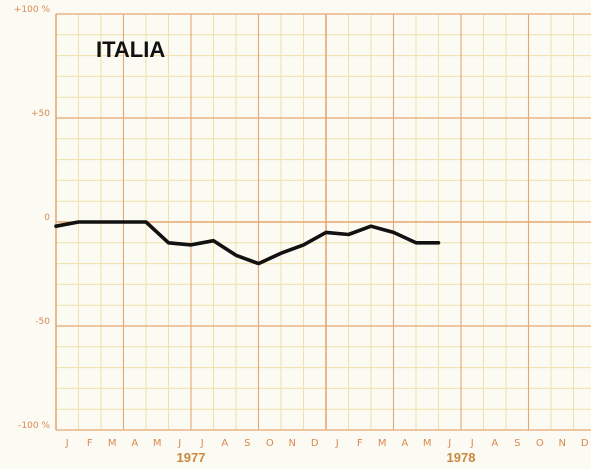 This screenshot has height=469, width=591. Describe the element at coordinates (32, 10) in the screenshot. I see `y-tick-label: +100 %` at that location.